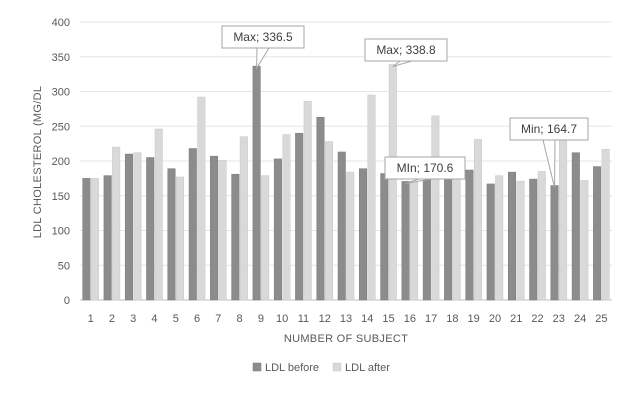 The height and width of the screenshot is (393, 634). Describe the element at coordinates (580, 319) in the screenshot. I see `x-tick-label: 24` at that location.